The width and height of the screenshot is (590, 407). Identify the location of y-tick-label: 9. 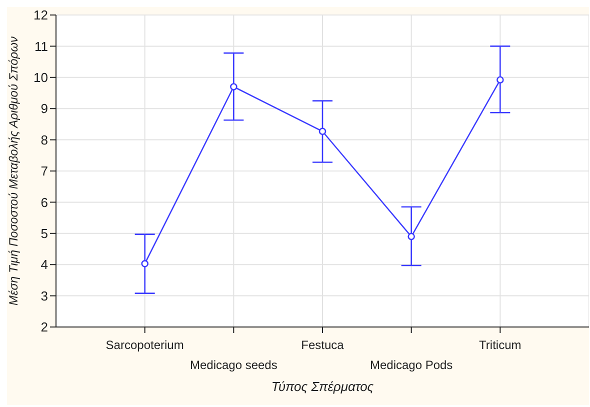
(44, 108).